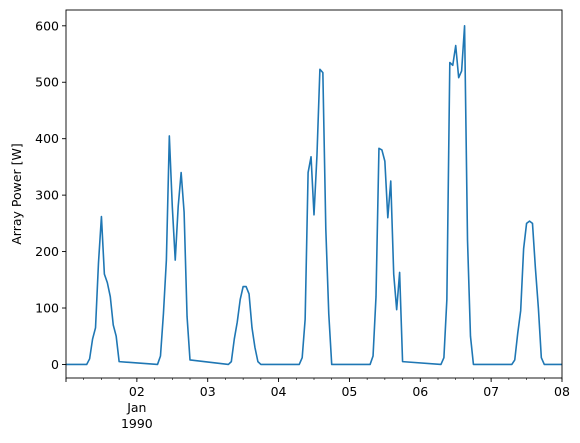 Image resolution: width=580 pixels, height=443 pixels. Describe the element at coordinates (47, 195) in the screenshot. I see `y-tick-label: 300` at that location.